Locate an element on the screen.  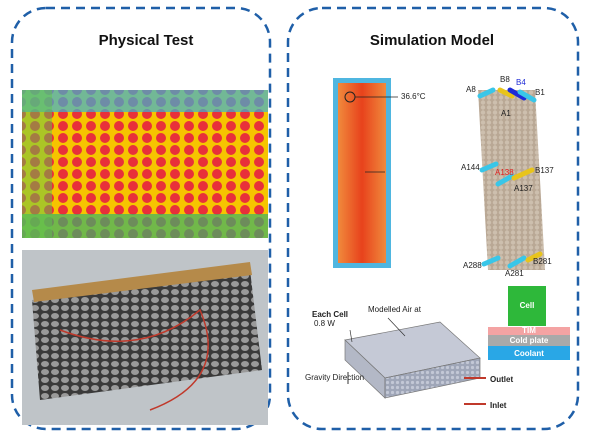
cell-label: B1 is located at coordinates (540, 92).